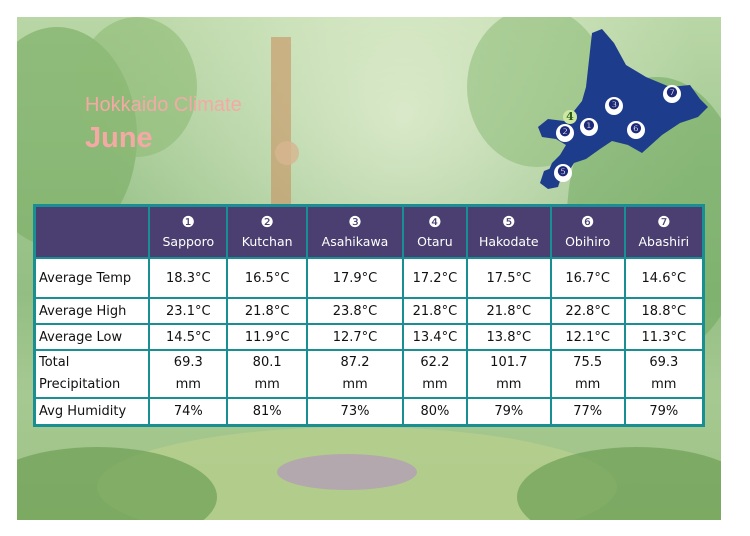  Describe the element at coordinates (117, 483) in the screenshot. I see `bushes-left` at that location.